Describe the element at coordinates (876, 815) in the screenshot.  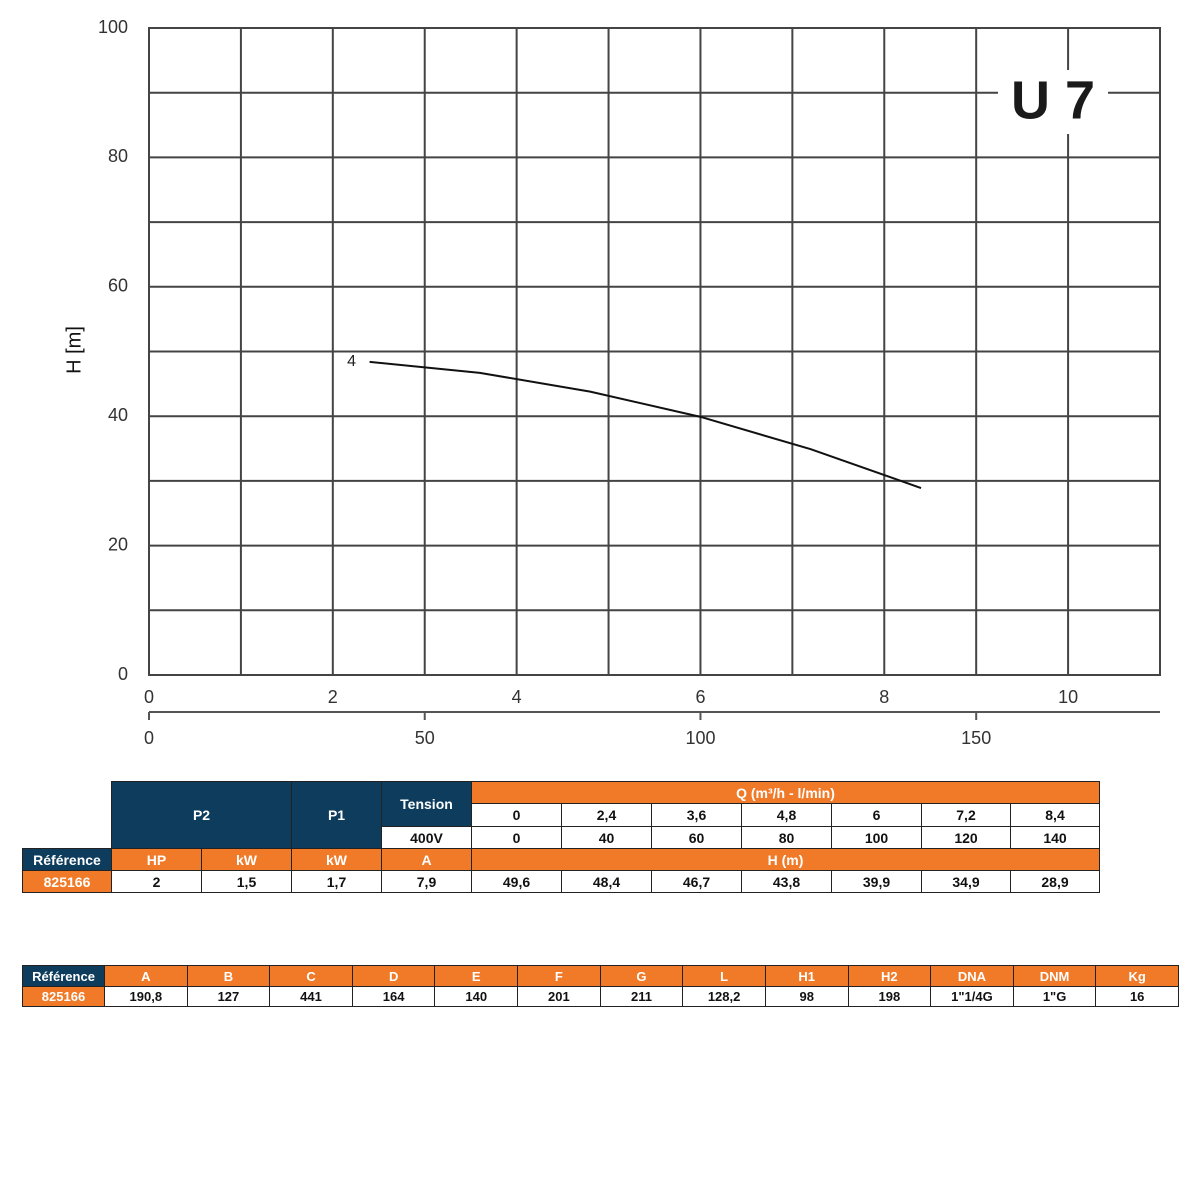
I see `table-cell: 6` at that location.